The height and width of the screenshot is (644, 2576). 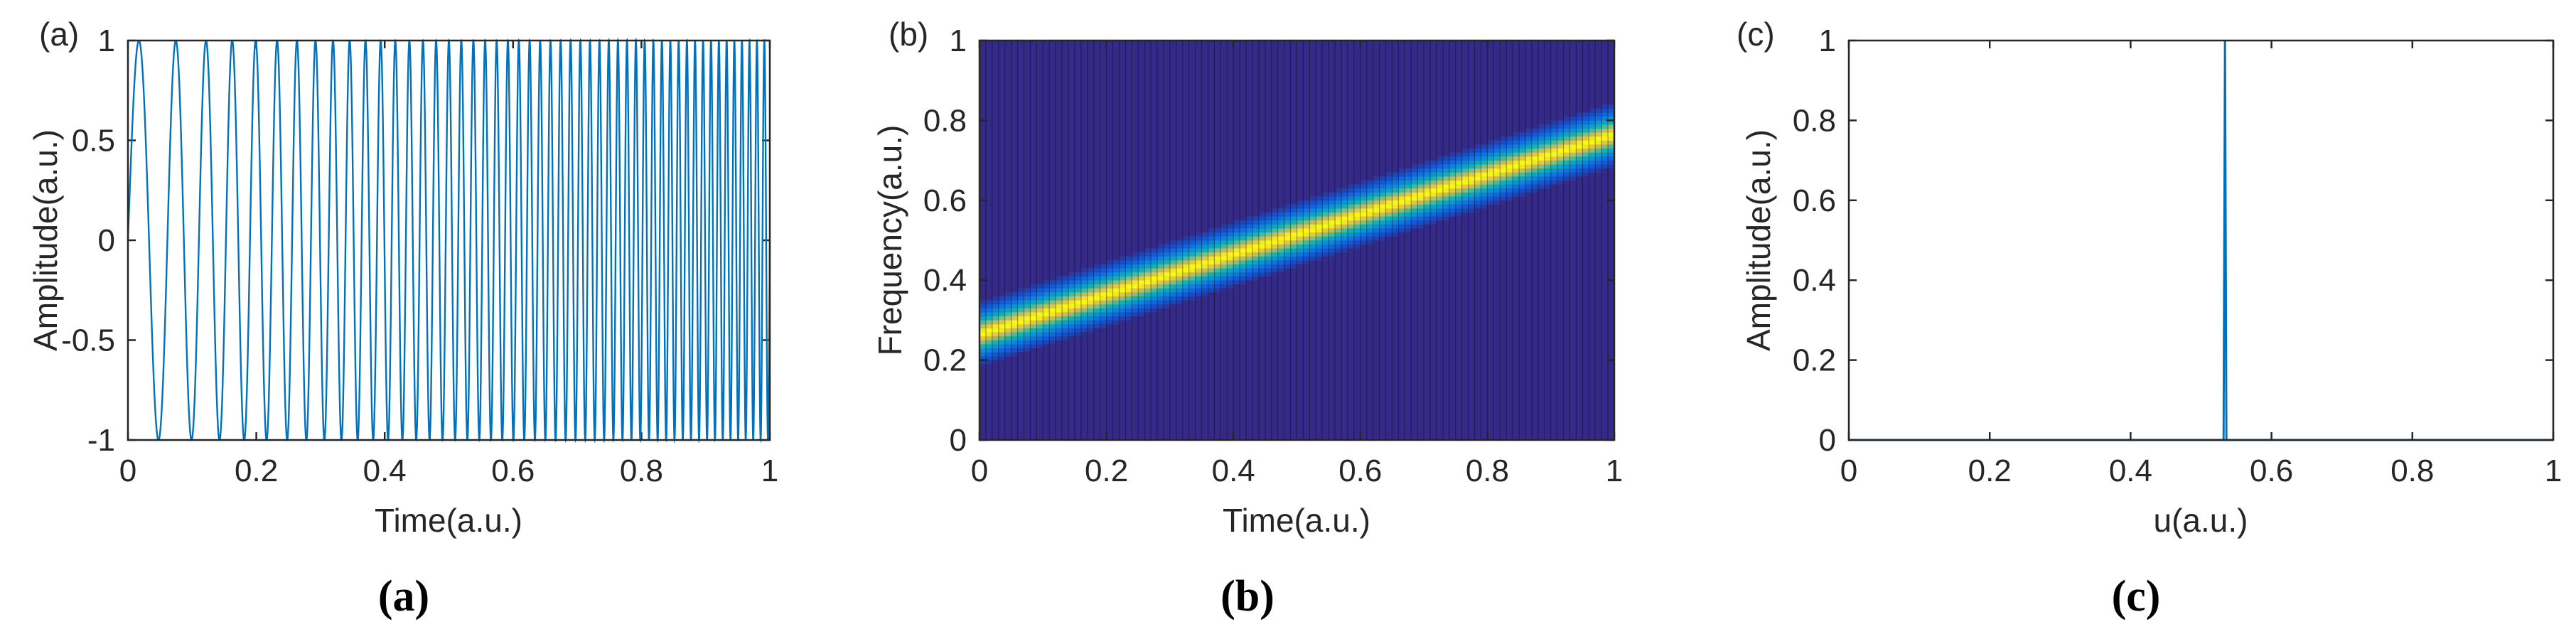 What do you see at coordinates (513, 471) in the screenshot?
I see `x-tick-label: 0.6` at bounding box center [513, 471].